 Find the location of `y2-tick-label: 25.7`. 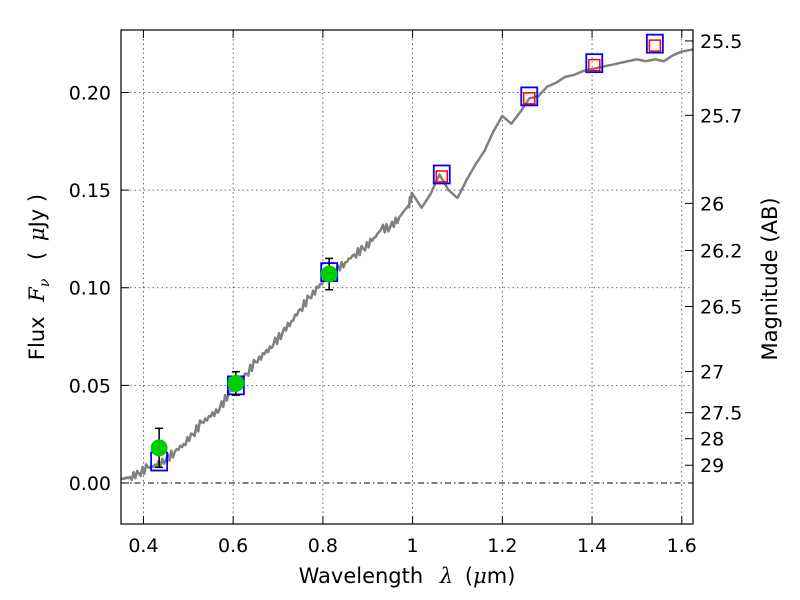

y2-tick-label: 25.7 is located at coordinates (721, 116).